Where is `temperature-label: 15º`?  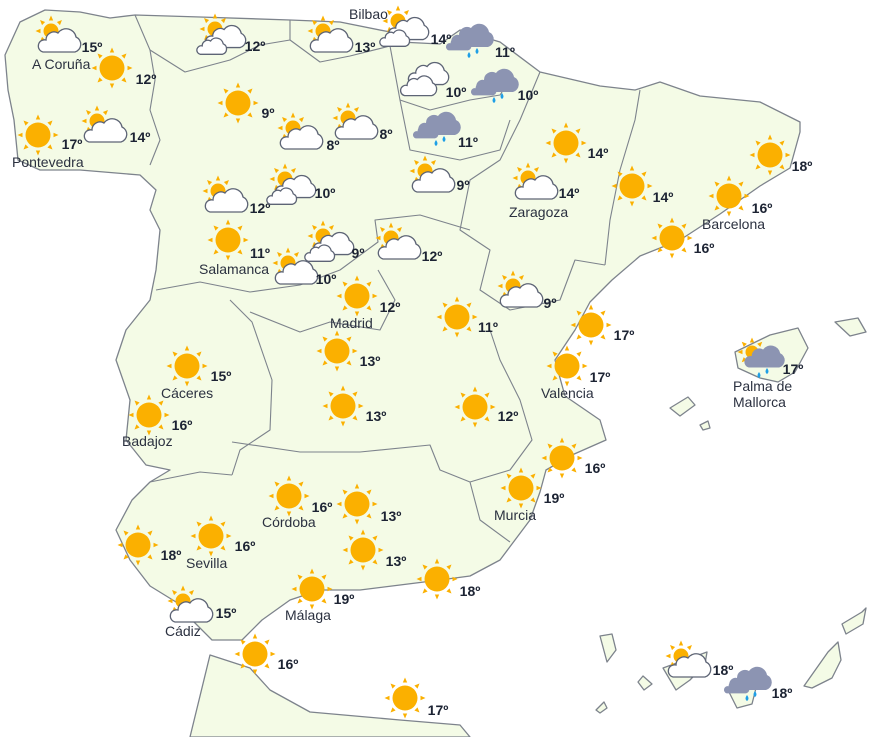 temperature-label: 15º is located at coordinates (92, 47).